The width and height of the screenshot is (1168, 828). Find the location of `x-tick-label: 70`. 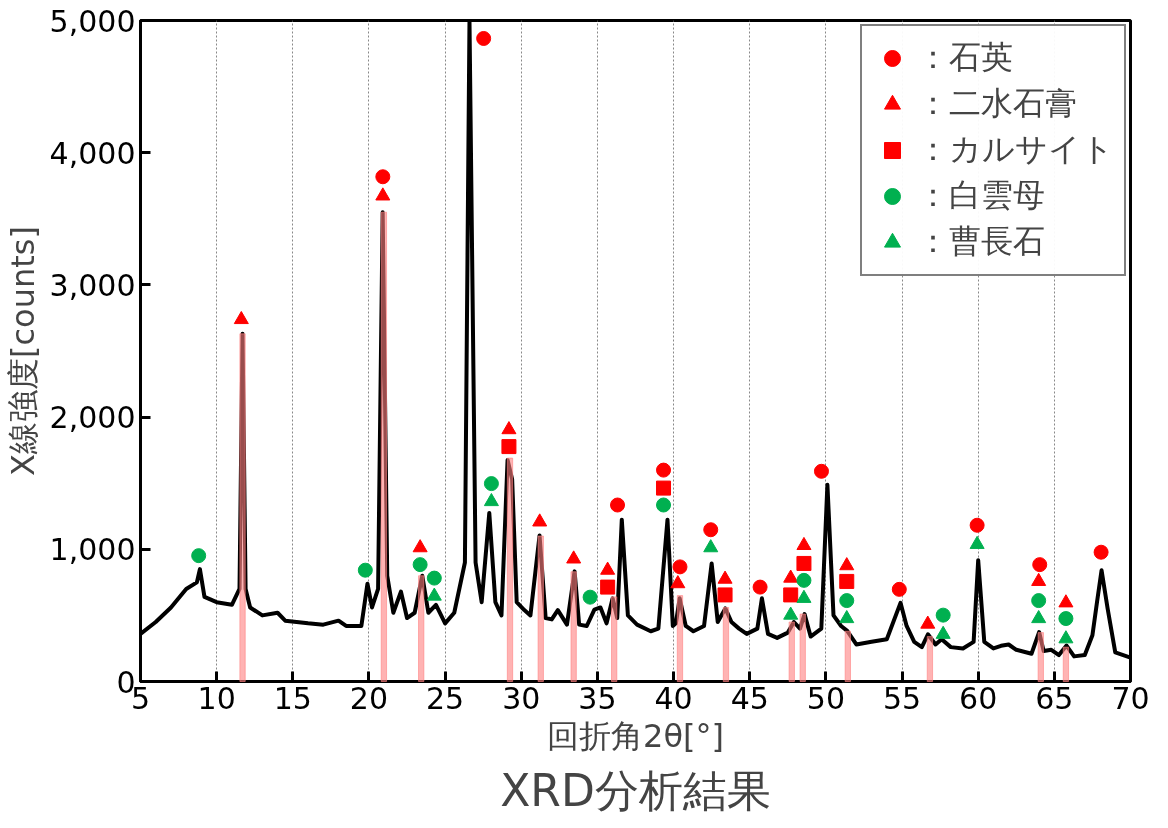

x-tick-label: 70 is located at coordinates (1130, 698).